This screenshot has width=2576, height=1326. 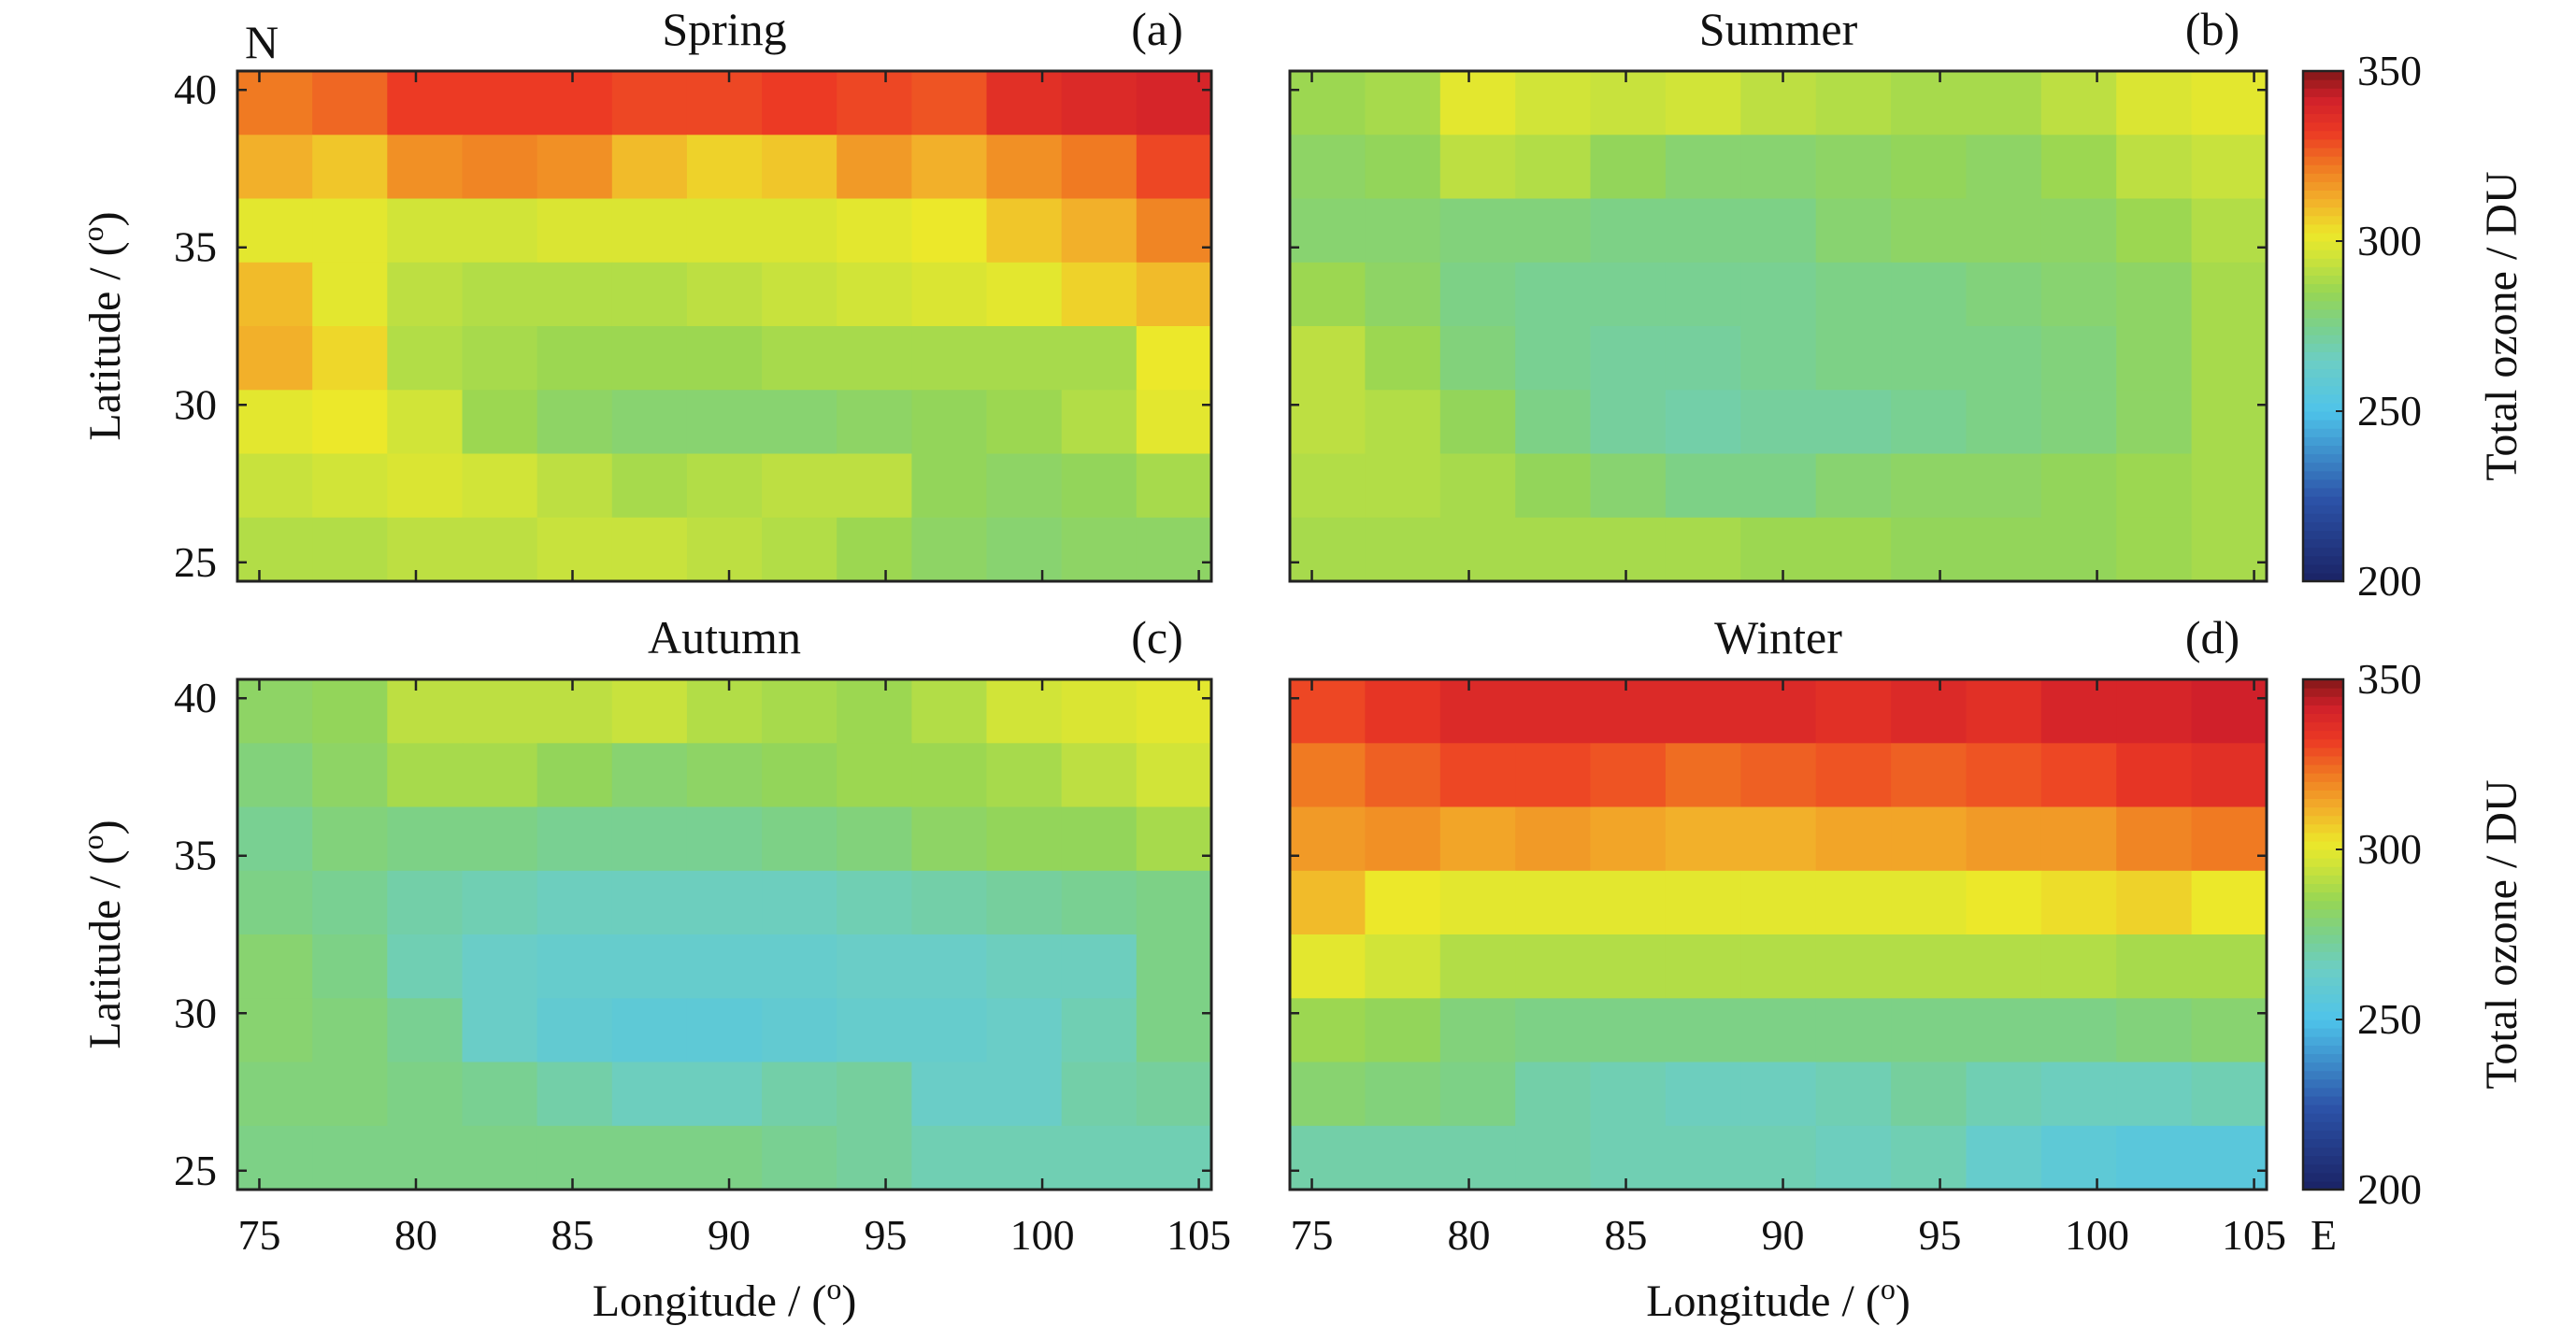 What do you see at coordinates (725, 1299) in the screenshot?
I see `x-axis-label: Longitude / (o)` at bounding box center [725, 1299].